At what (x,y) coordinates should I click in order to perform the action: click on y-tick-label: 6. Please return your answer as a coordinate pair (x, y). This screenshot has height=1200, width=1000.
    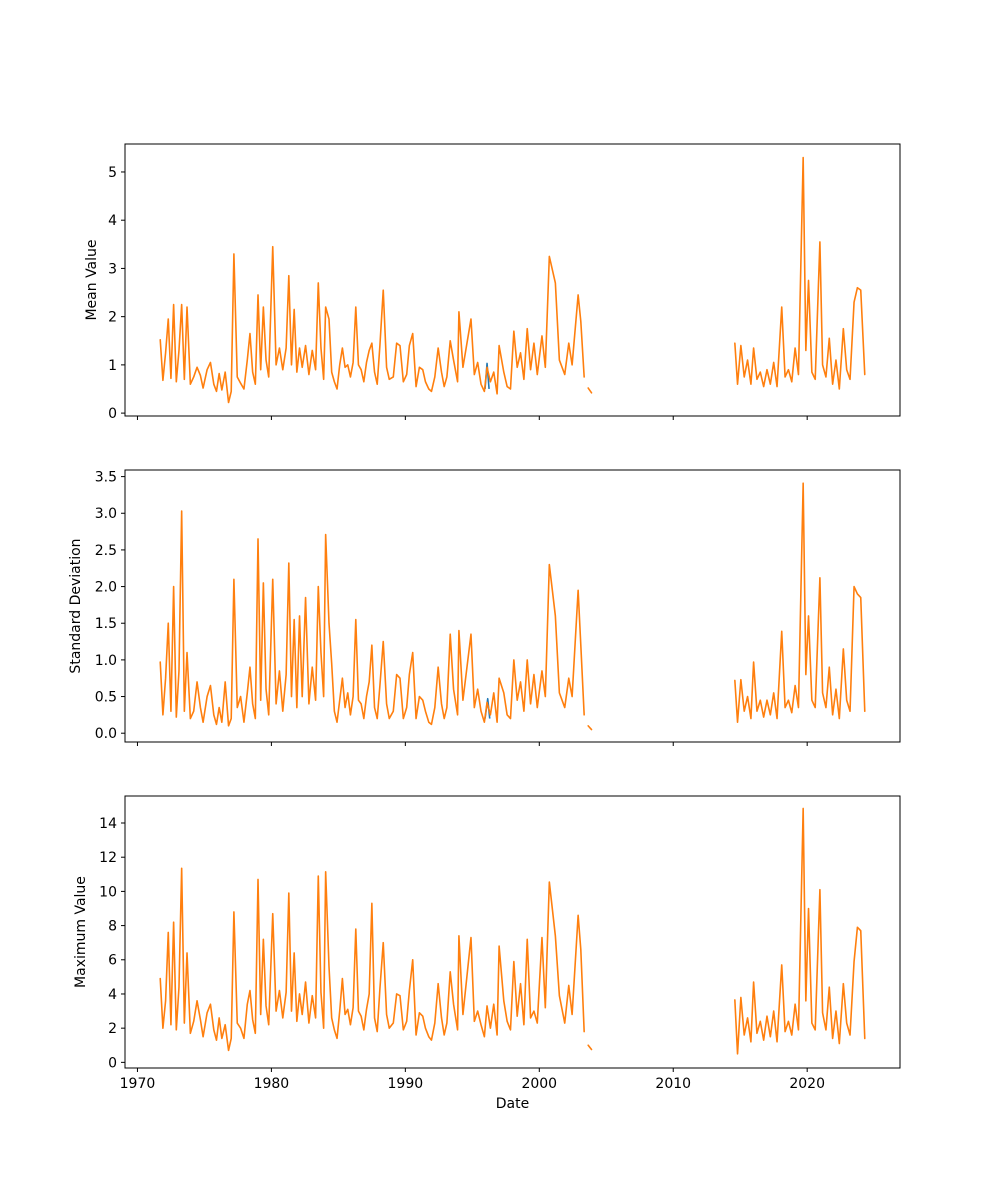
    Looking at the image, I should click on (112, 961).